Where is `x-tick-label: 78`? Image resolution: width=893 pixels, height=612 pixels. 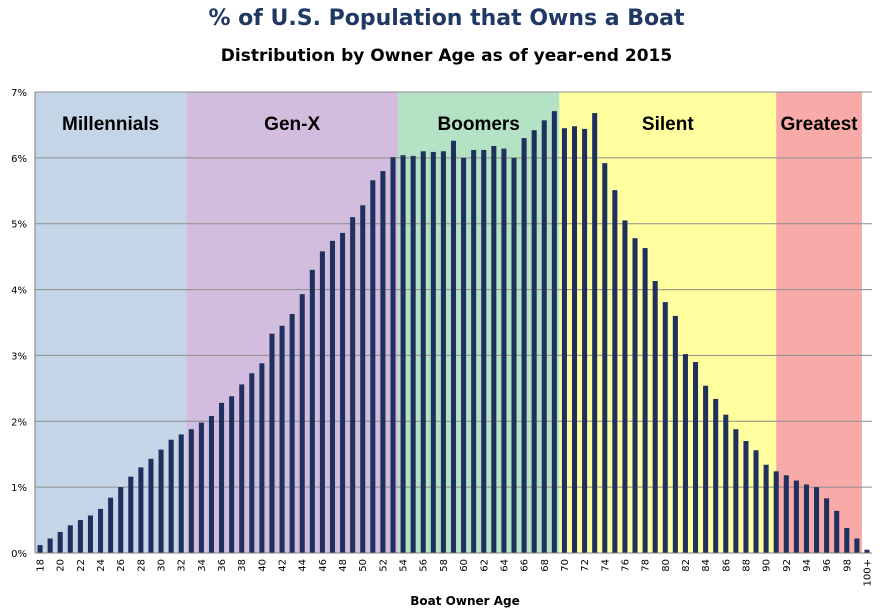
x-tick-label: 78 is located at coordinates (646, 565).